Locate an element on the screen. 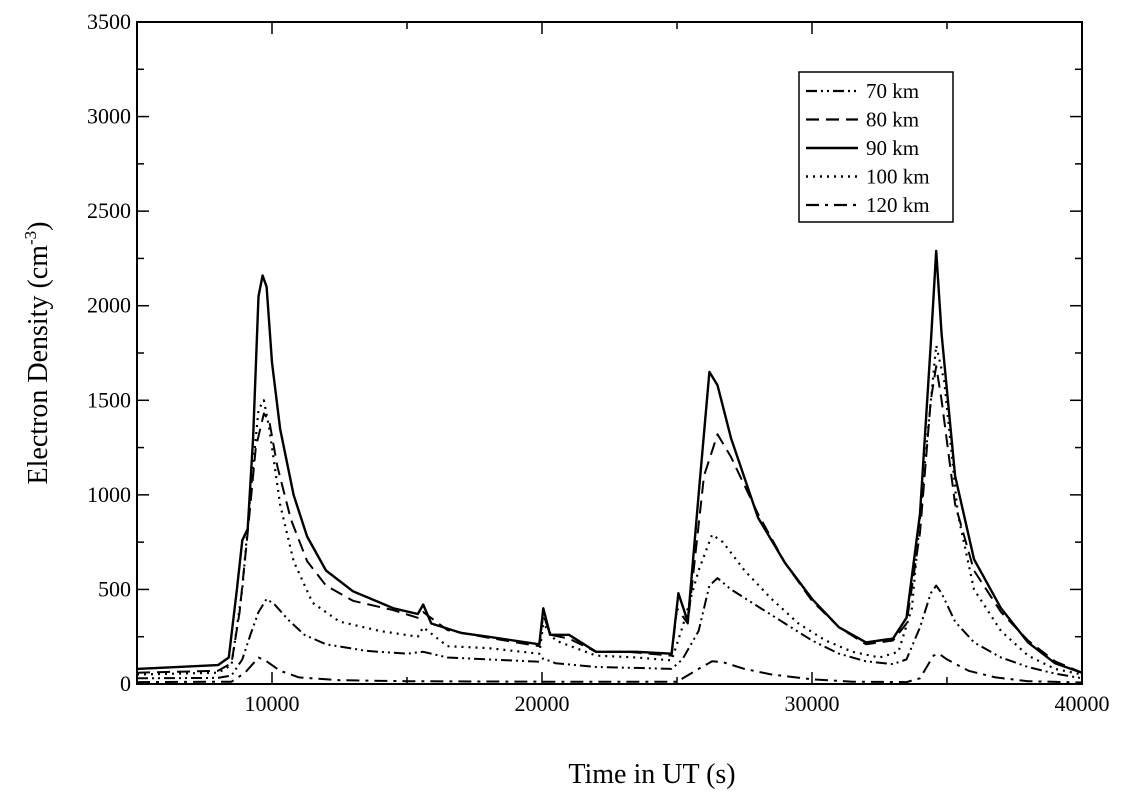  legend-entries: 70 km 80 km 90 km 100 km 120 km is located at coordinates (868, 148).